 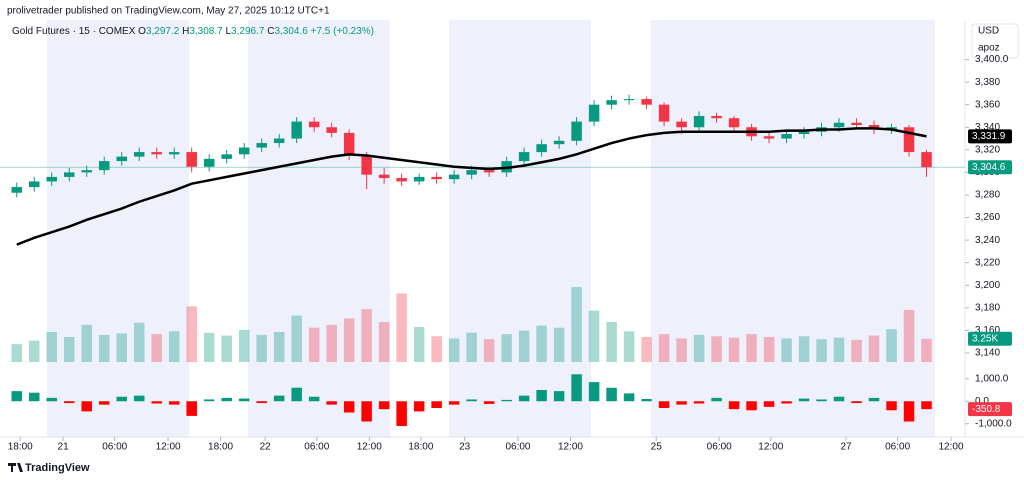 I want to click on x-tick-label: 21, so click(x=64, y=447).